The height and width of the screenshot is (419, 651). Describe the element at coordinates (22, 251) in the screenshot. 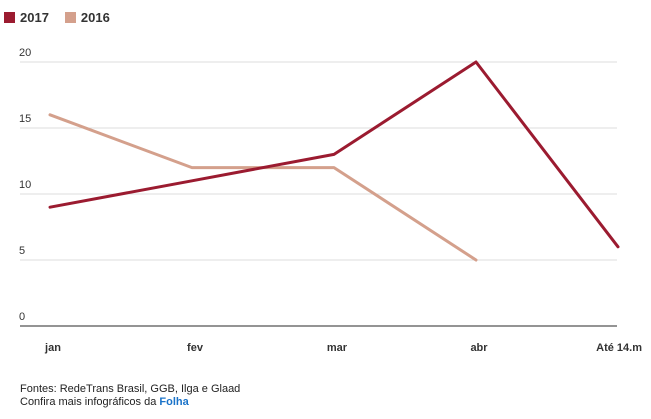

I see `y-tick-label-5: 5` at that location.